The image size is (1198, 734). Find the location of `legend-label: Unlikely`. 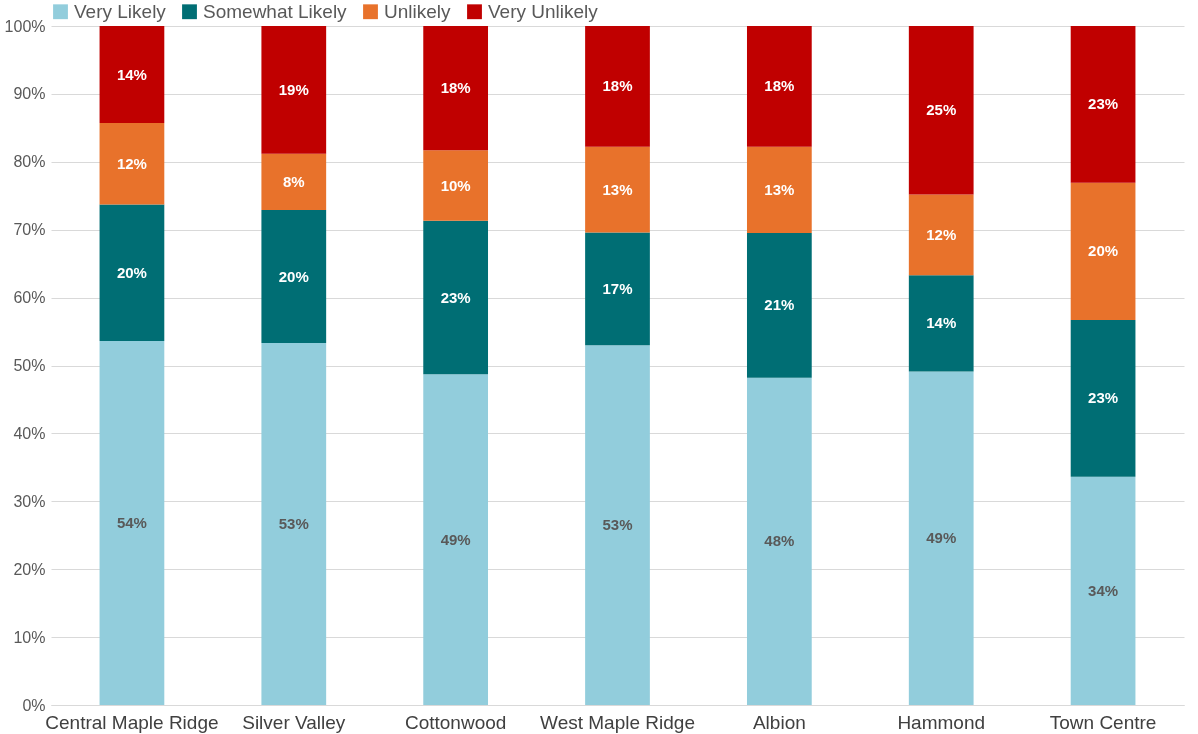

legend-label: Unlikely is located at coordinates (418, 11).